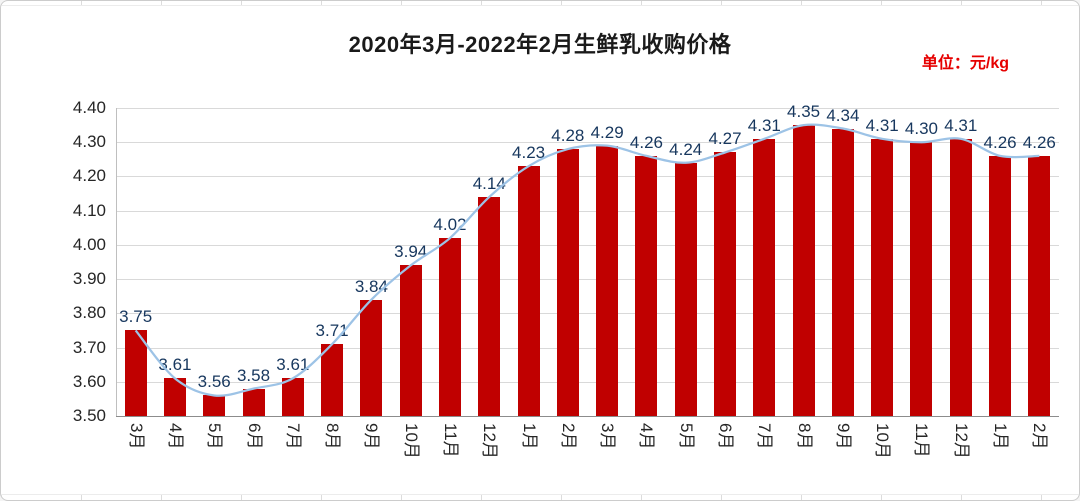 This screenshot has width=1080, height=501. Describe the element at coordinates (489, 183) in the screenshot. I see `bar-value-label: 4.14` at that location.